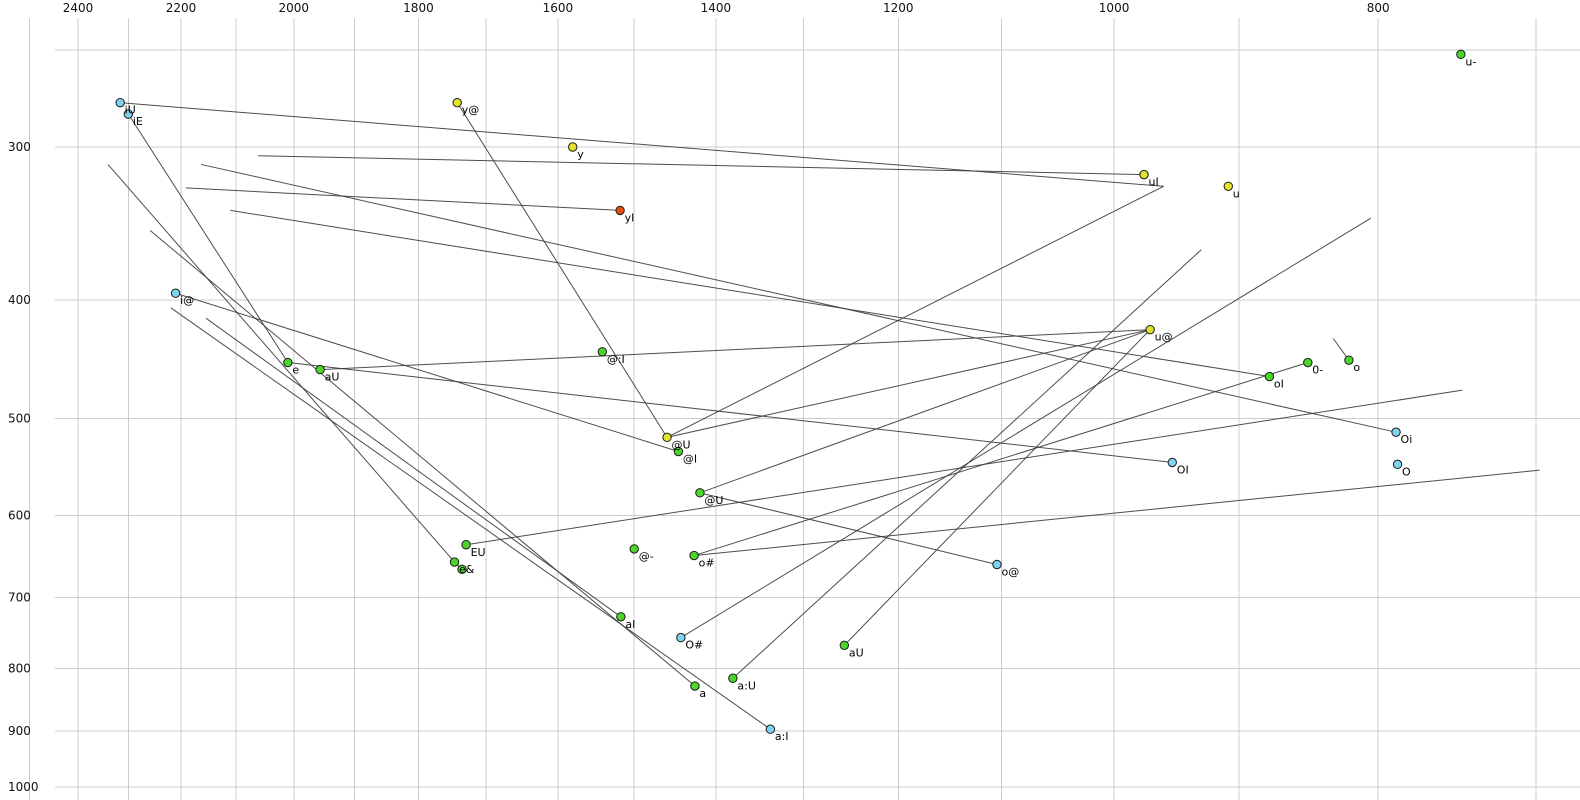  I want to click on vowel-point-EU, so click(466, 545).